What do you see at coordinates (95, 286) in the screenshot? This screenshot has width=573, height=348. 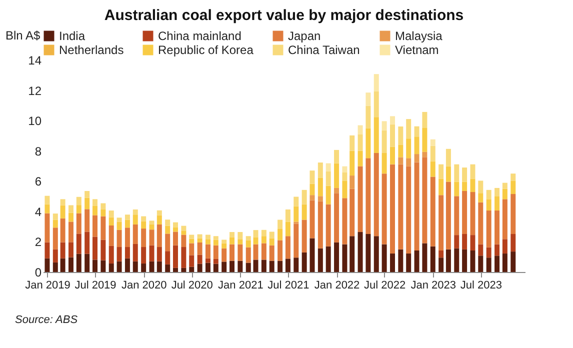 I see `x-tick-label: Jul 2019` at bounding box center [95, 286].